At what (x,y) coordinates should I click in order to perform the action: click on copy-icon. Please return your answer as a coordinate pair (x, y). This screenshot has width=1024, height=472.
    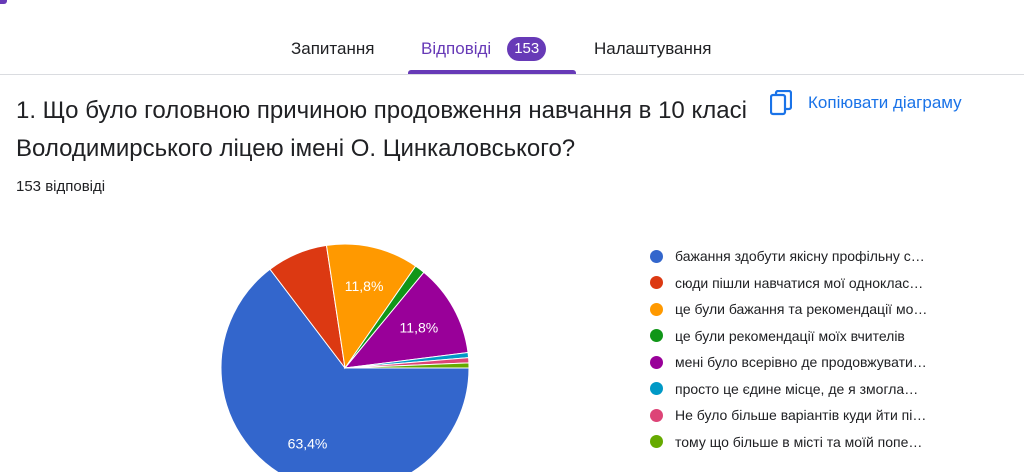
    Looking at the image, I should click on (781, 103).